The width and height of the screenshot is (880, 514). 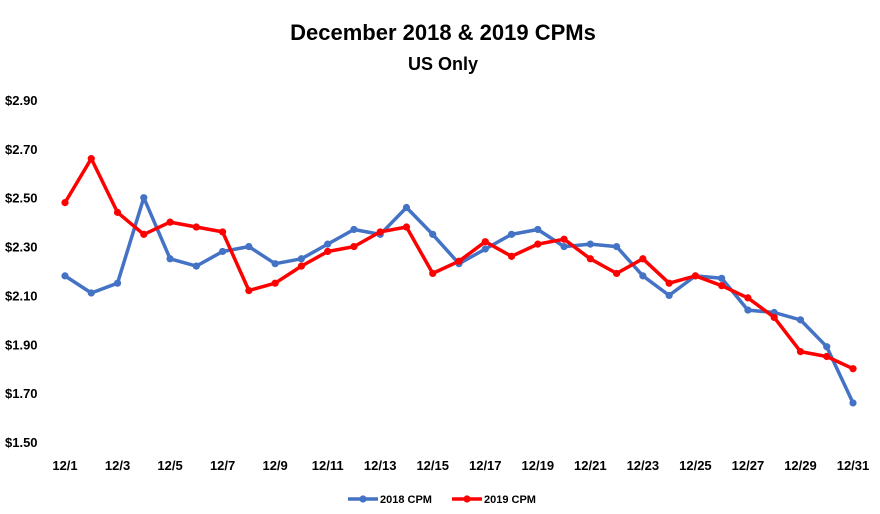 What do you see at coordinates (538, 465) in the screenshot?
I see `x-tick-label: 12/19` at bounding box center [538, 465].